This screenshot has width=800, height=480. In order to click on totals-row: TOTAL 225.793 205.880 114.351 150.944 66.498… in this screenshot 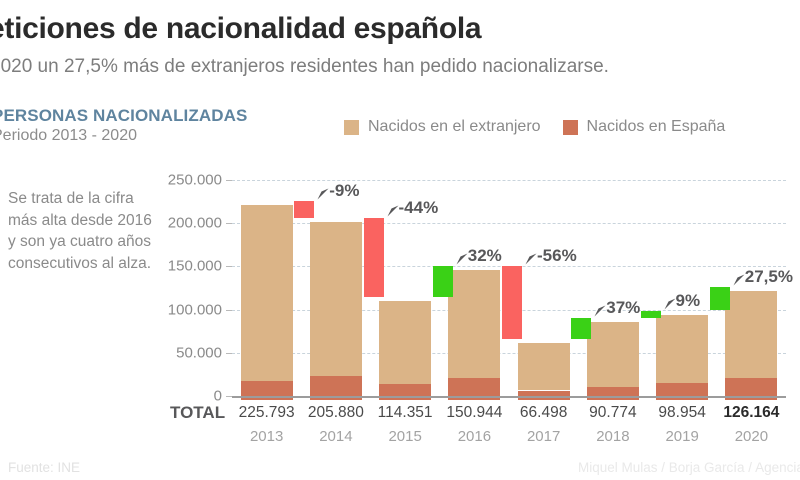, I will do `click(471, 414)`.